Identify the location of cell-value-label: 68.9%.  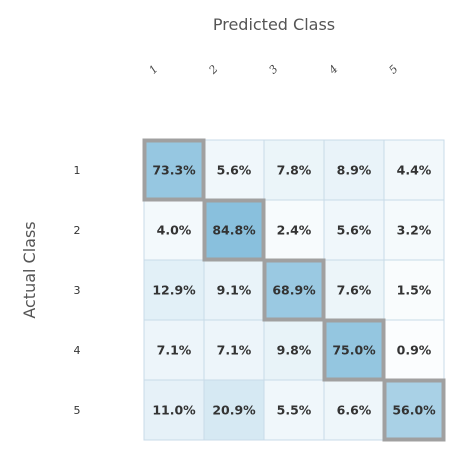
(294, 290).